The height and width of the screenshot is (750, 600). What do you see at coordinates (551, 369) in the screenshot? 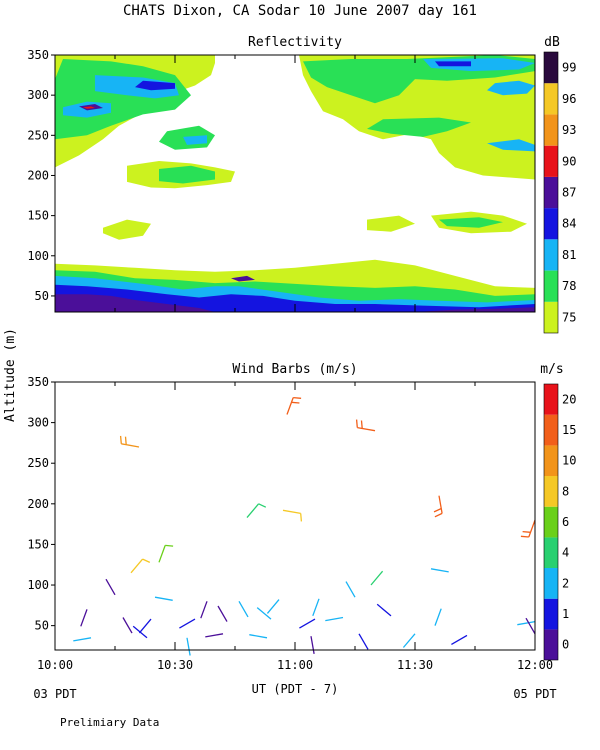
I see `colorbar-unit: m/s` at bounding box center [551, 369].